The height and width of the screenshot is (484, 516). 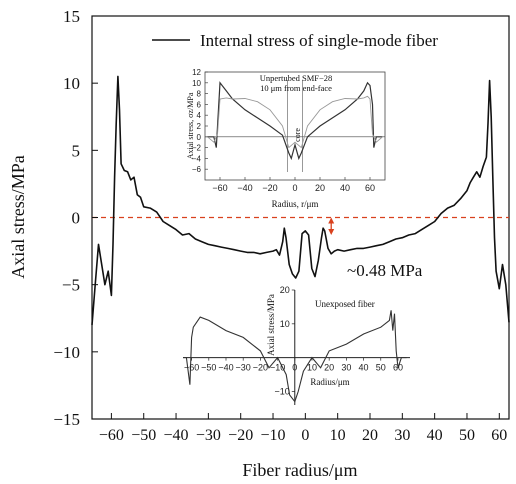 What do you see at coordinates (277, 368) in the screenshot?
I see `inset-bottom-x-tick-label: −10` at bounding box center [277, 368].